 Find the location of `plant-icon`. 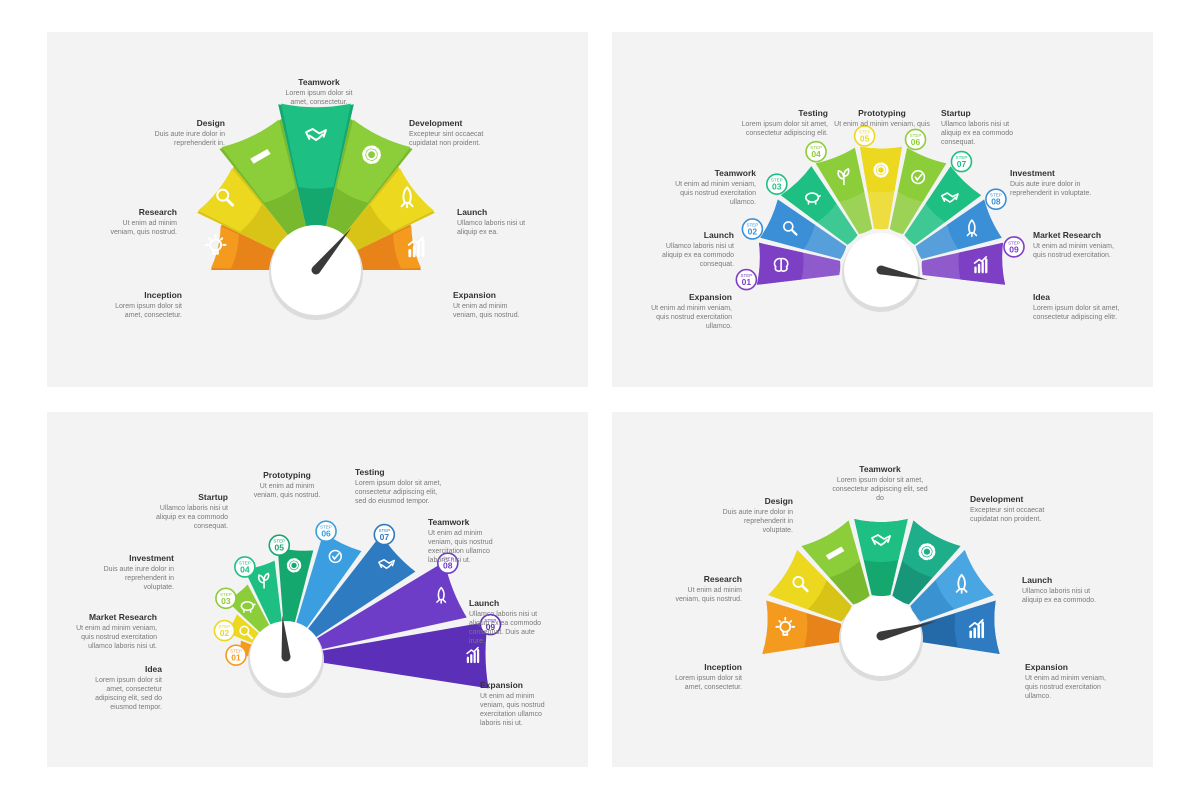

plant-icon is located at coordinates (263, 580).